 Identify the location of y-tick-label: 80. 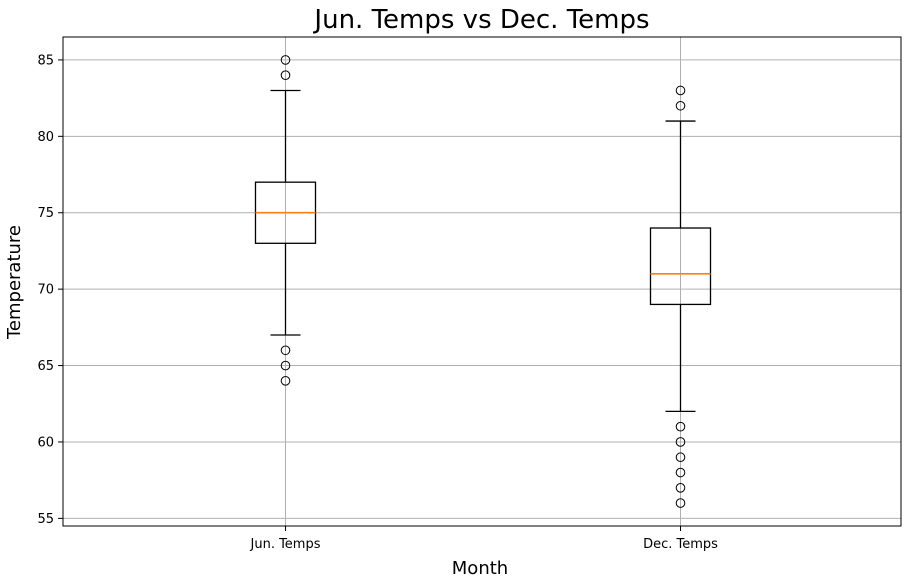
(45, 137).